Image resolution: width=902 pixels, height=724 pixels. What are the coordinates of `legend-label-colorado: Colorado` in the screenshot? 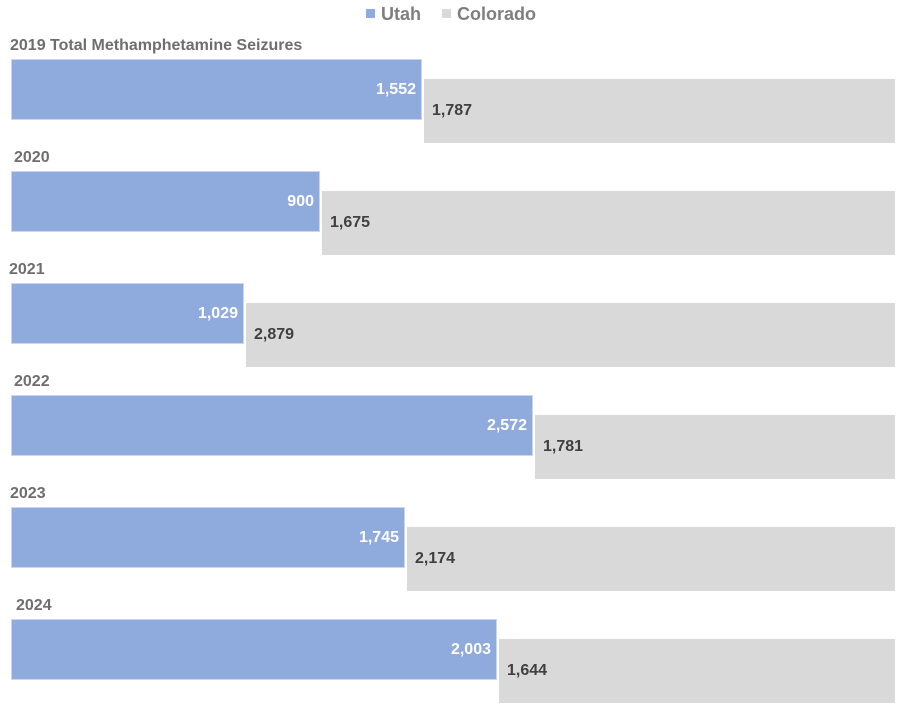 It's located at (496, 14).